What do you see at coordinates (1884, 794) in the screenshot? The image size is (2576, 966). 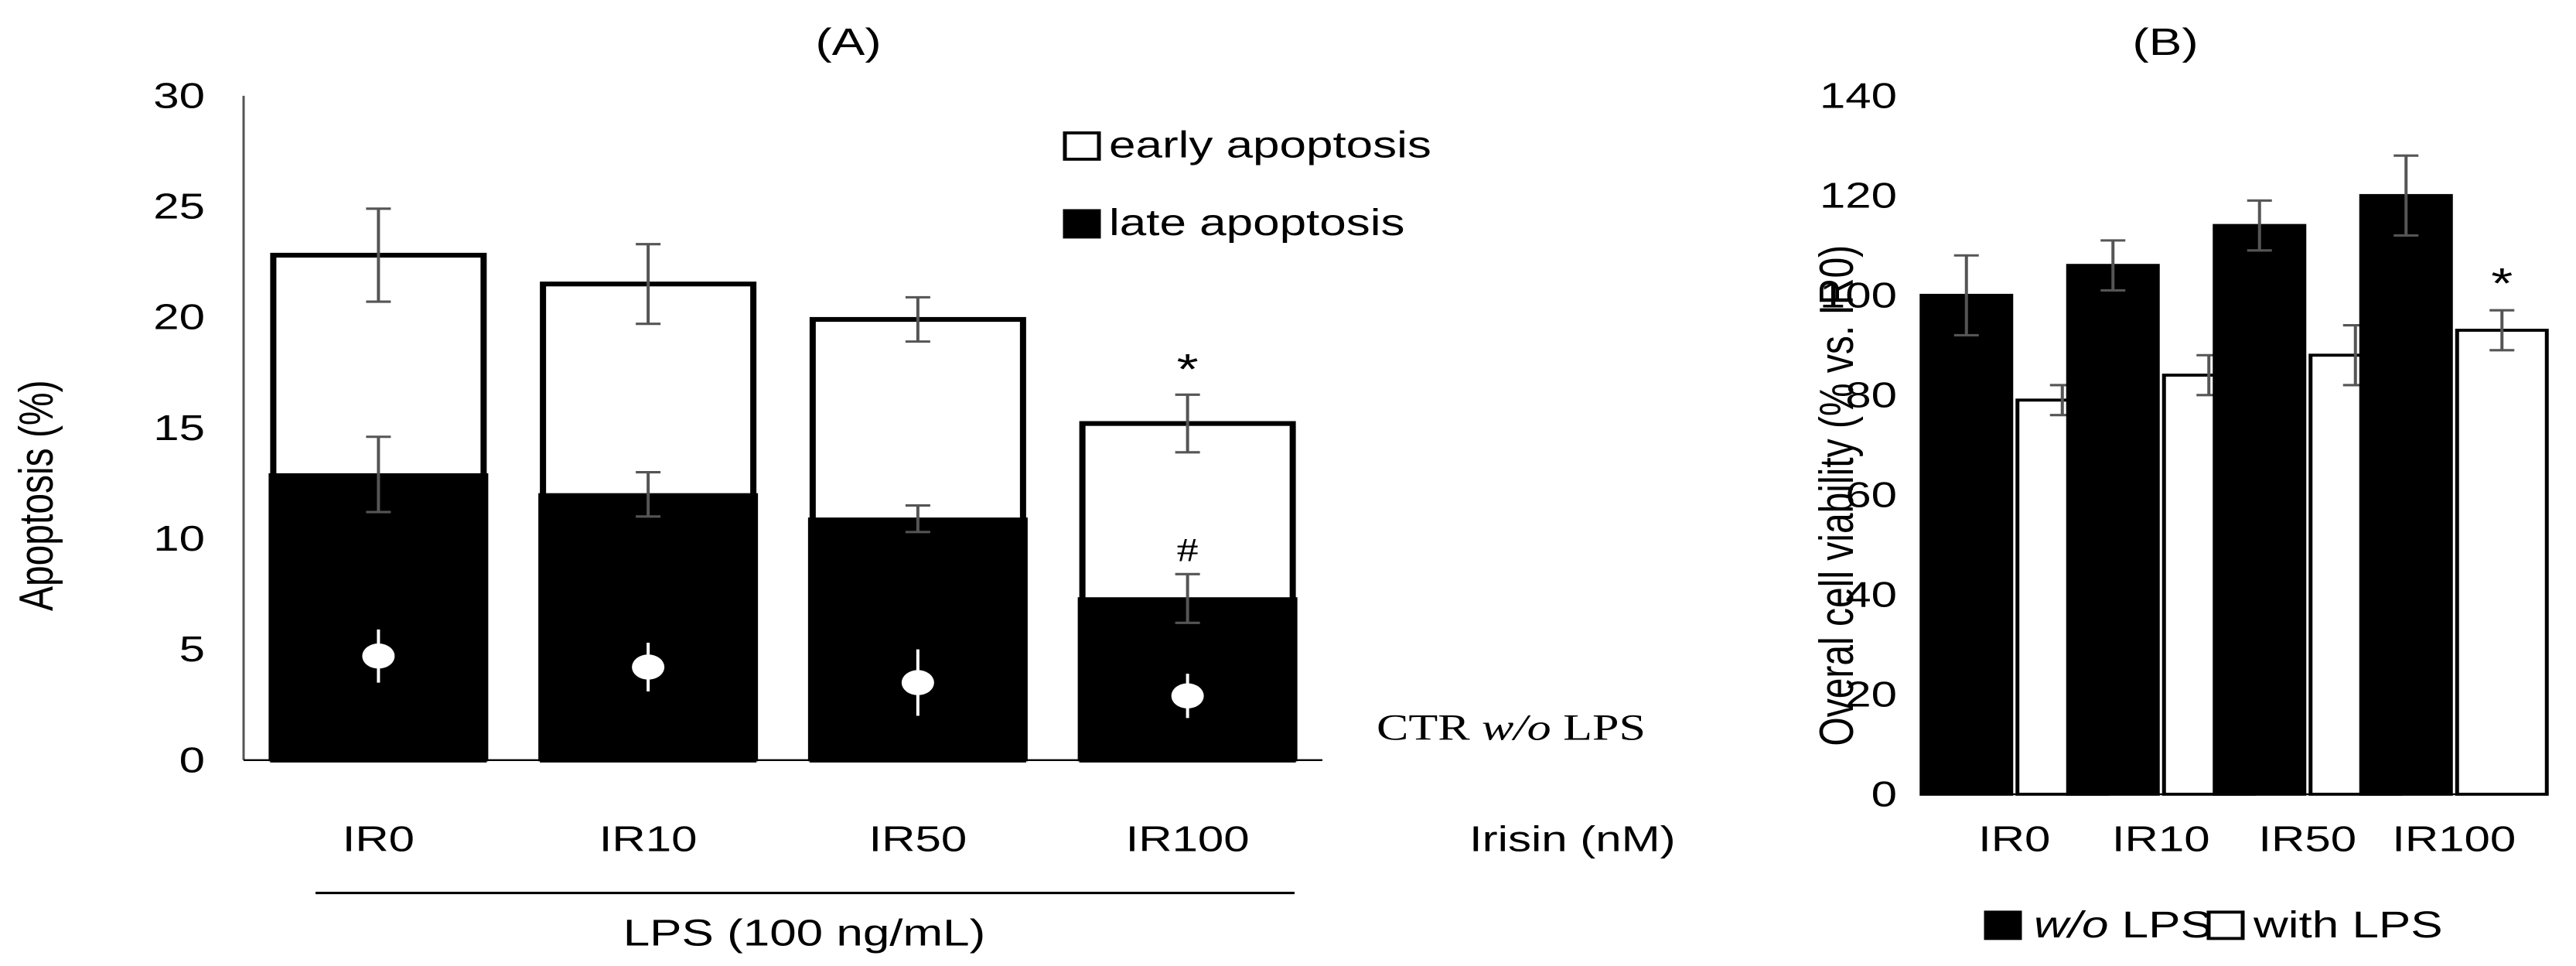 I see `panel-b-y-tick-label: 0` at bounding box center [1884, 794].